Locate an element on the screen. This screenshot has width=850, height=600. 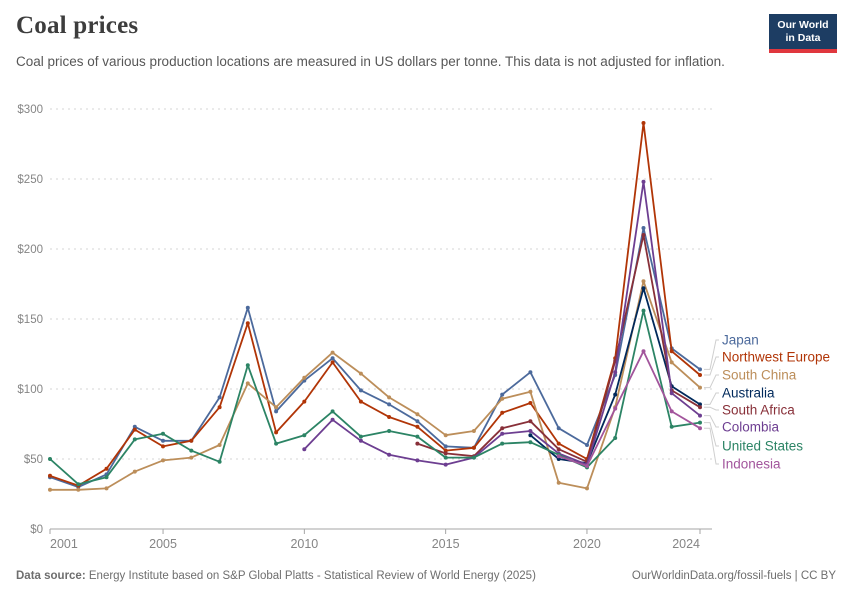
data-point-northwest-europe-2007 is located at coordinates (219, 407).